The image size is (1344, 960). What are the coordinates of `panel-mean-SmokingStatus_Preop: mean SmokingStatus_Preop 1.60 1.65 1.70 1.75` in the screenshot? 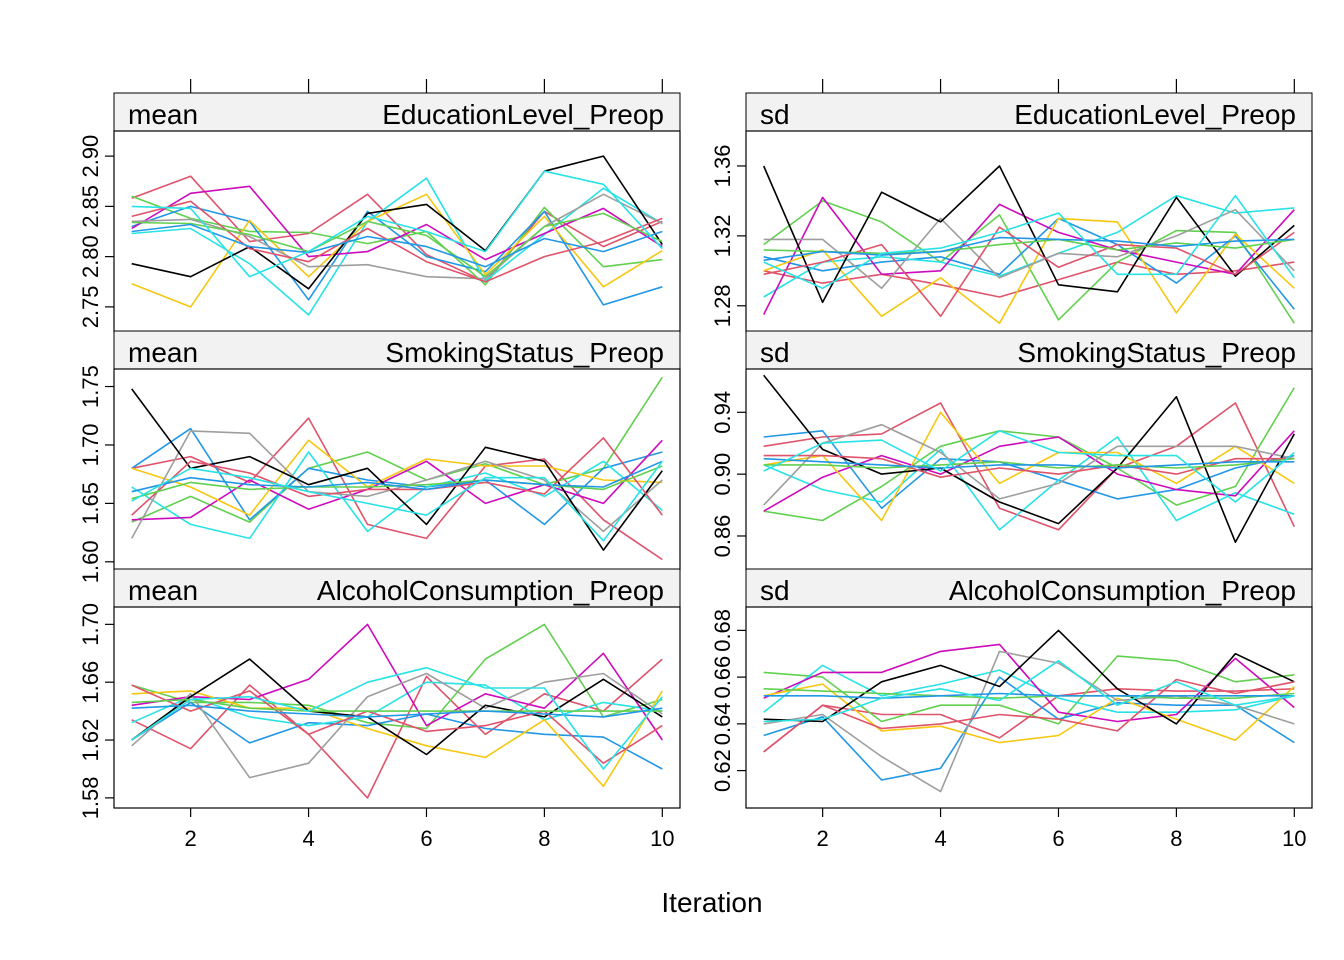 It's located at (379, 456).